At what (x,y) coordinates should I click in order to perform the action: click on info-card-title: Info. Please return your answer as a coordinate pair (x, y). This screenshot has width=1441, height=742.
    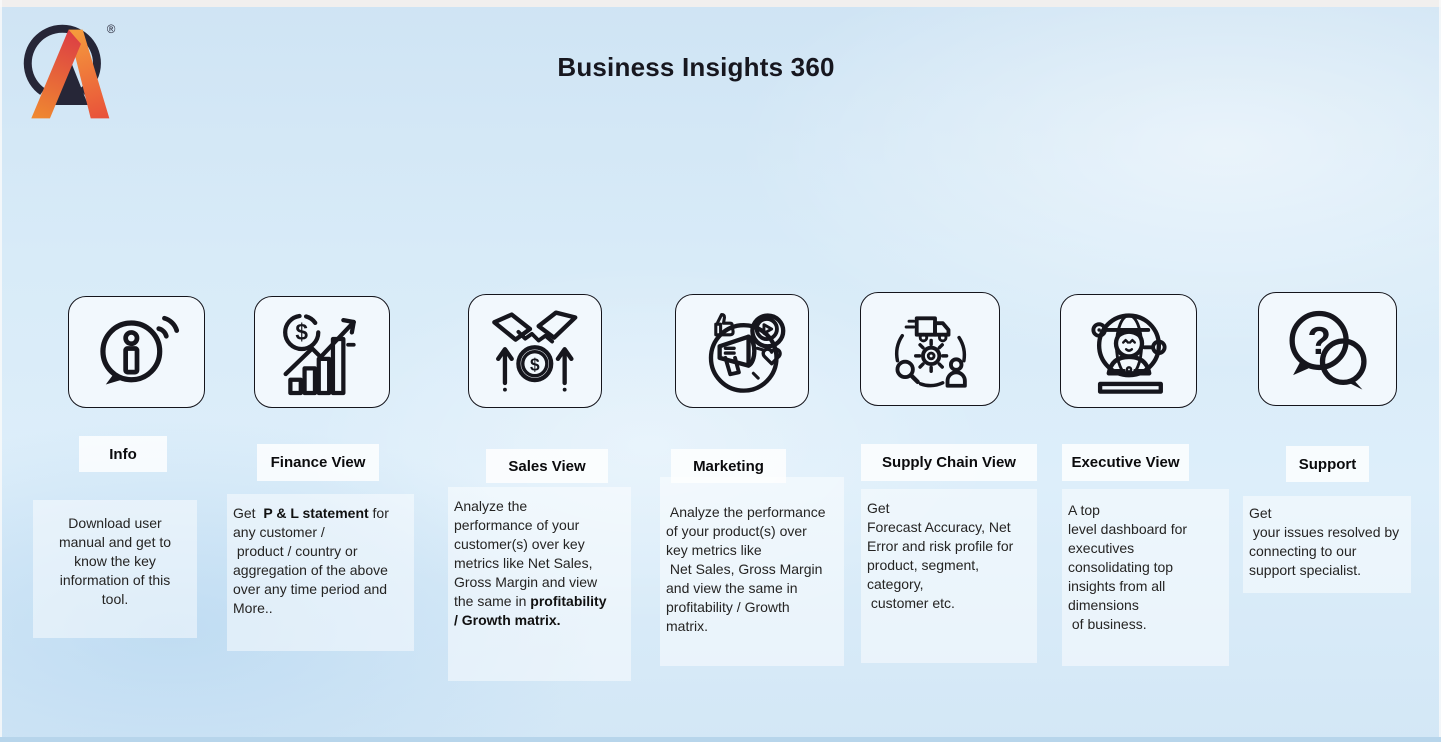
    Looking at the image, I should click on (123, 454).